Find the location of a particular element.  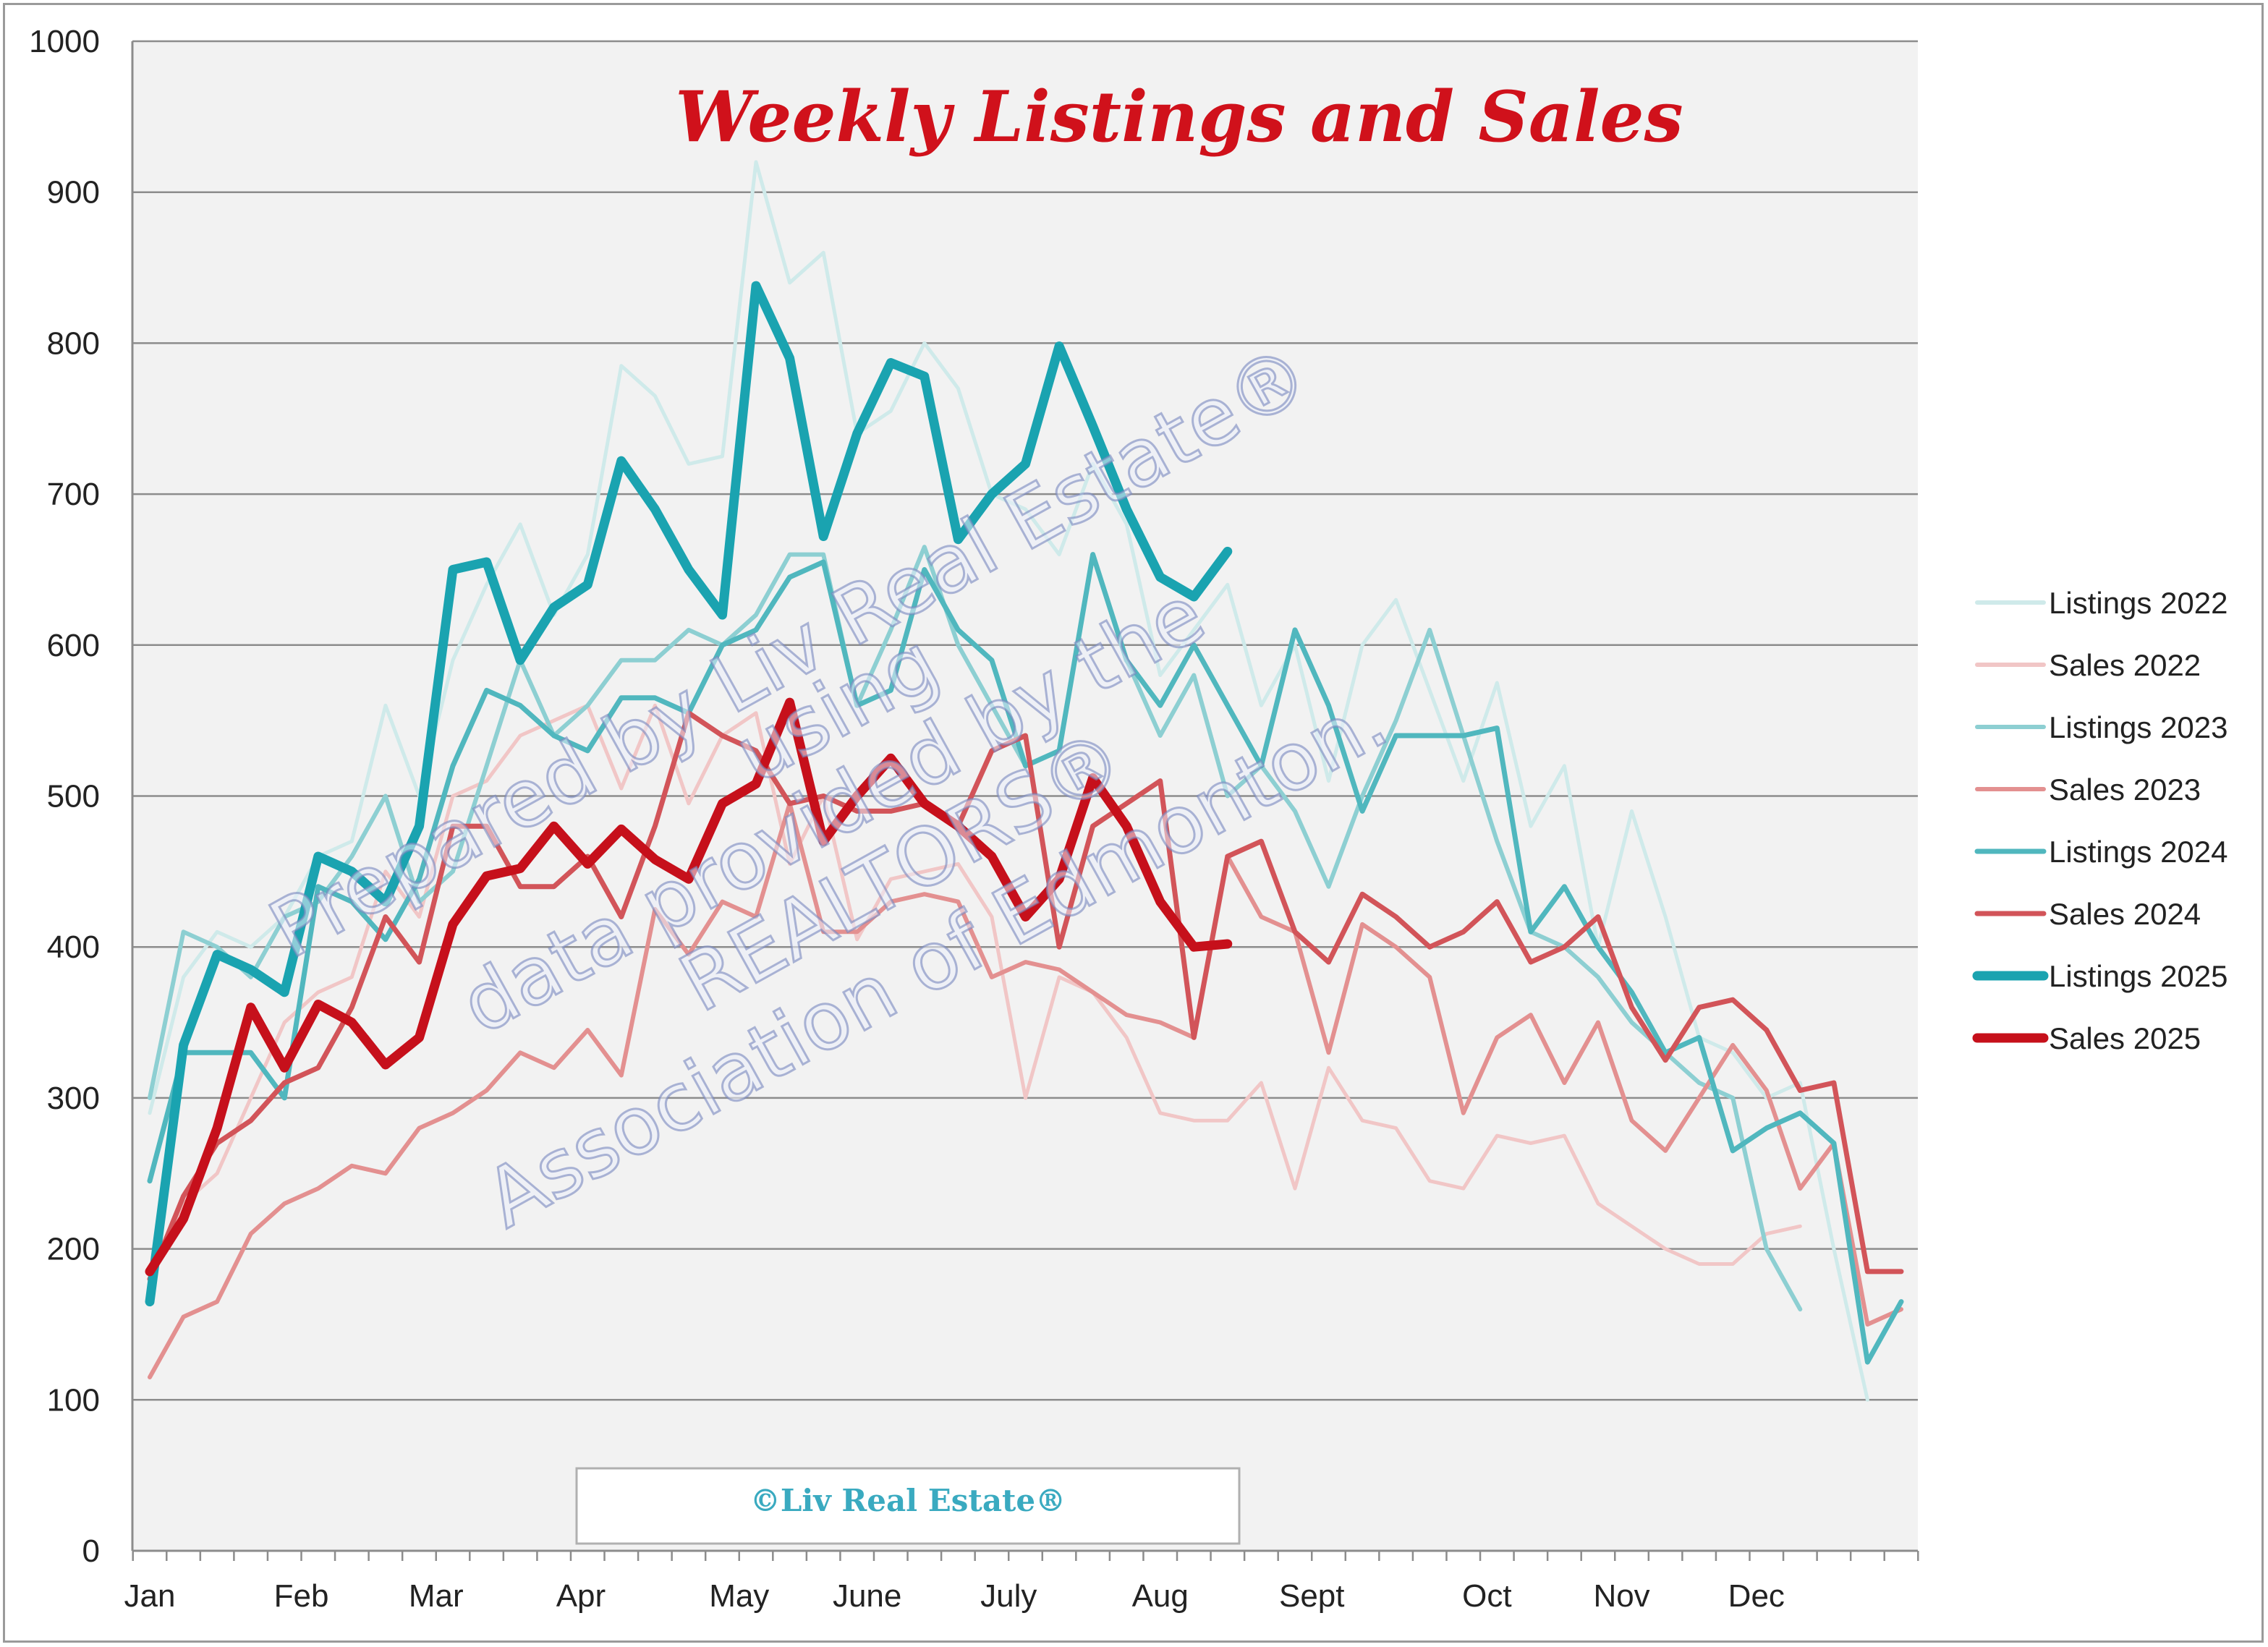

x-tick-label: Aug is located at coordinates (1160, 1596).